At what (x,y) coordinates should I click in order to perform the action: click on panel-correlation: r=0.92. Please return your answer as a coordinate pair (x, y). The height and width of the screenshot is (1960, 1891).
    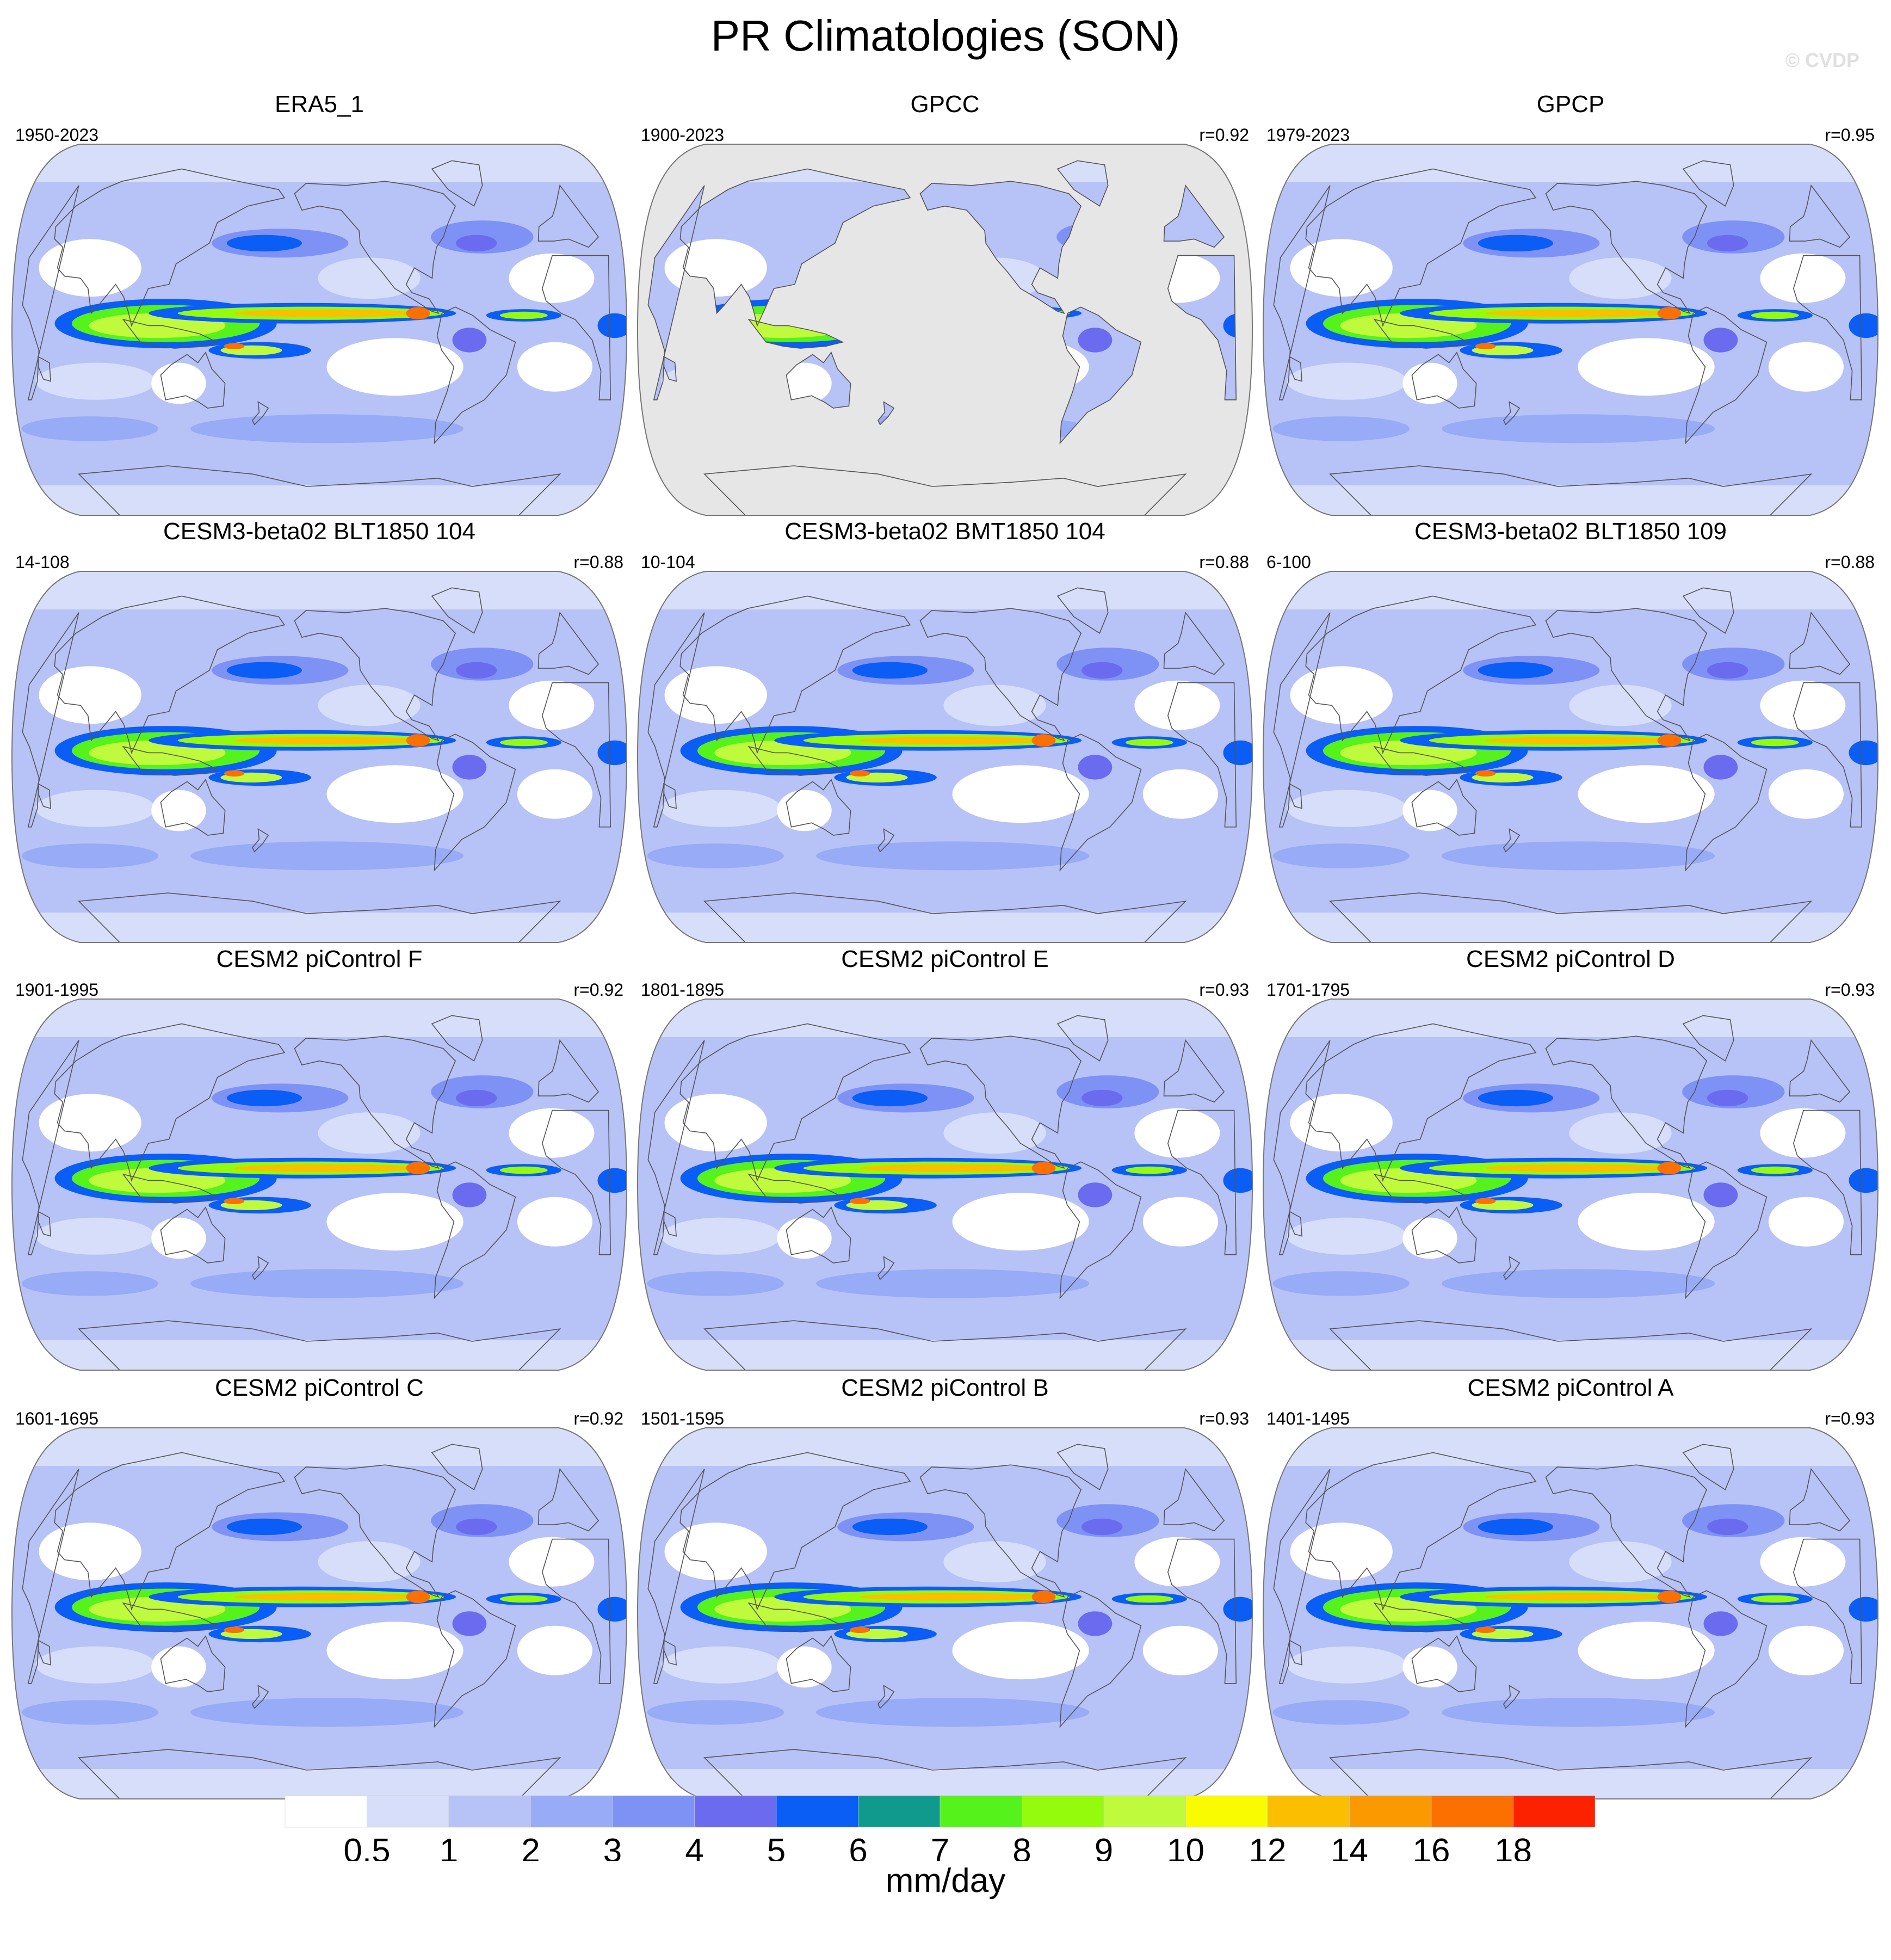
    Looking at the image, I should click on (1224, 135).